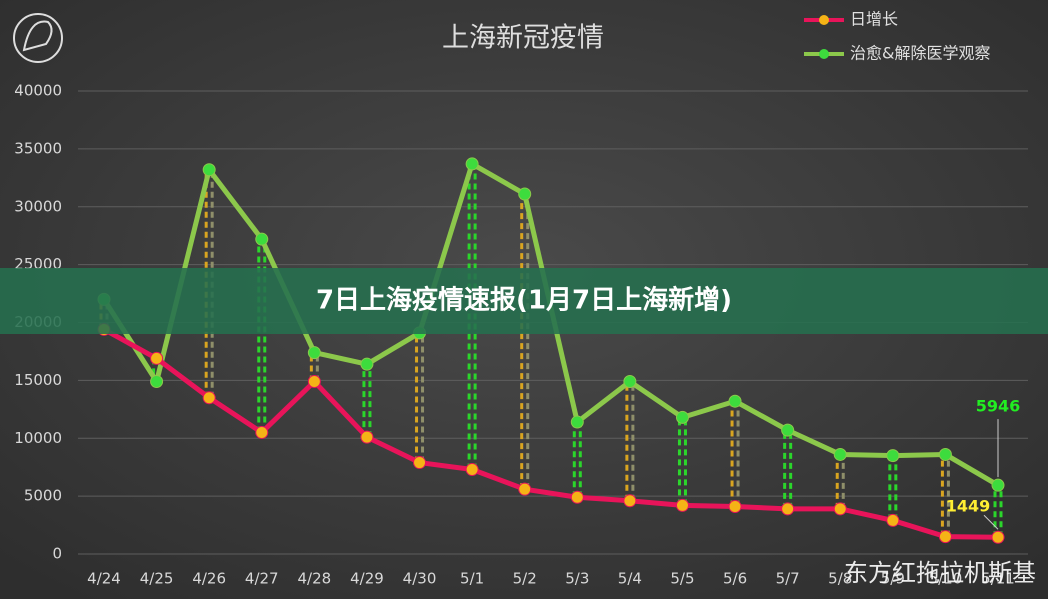 This screenshot has width=1048, height=599. I want to click on x-tick-label: 4/30, so click(420, 579).